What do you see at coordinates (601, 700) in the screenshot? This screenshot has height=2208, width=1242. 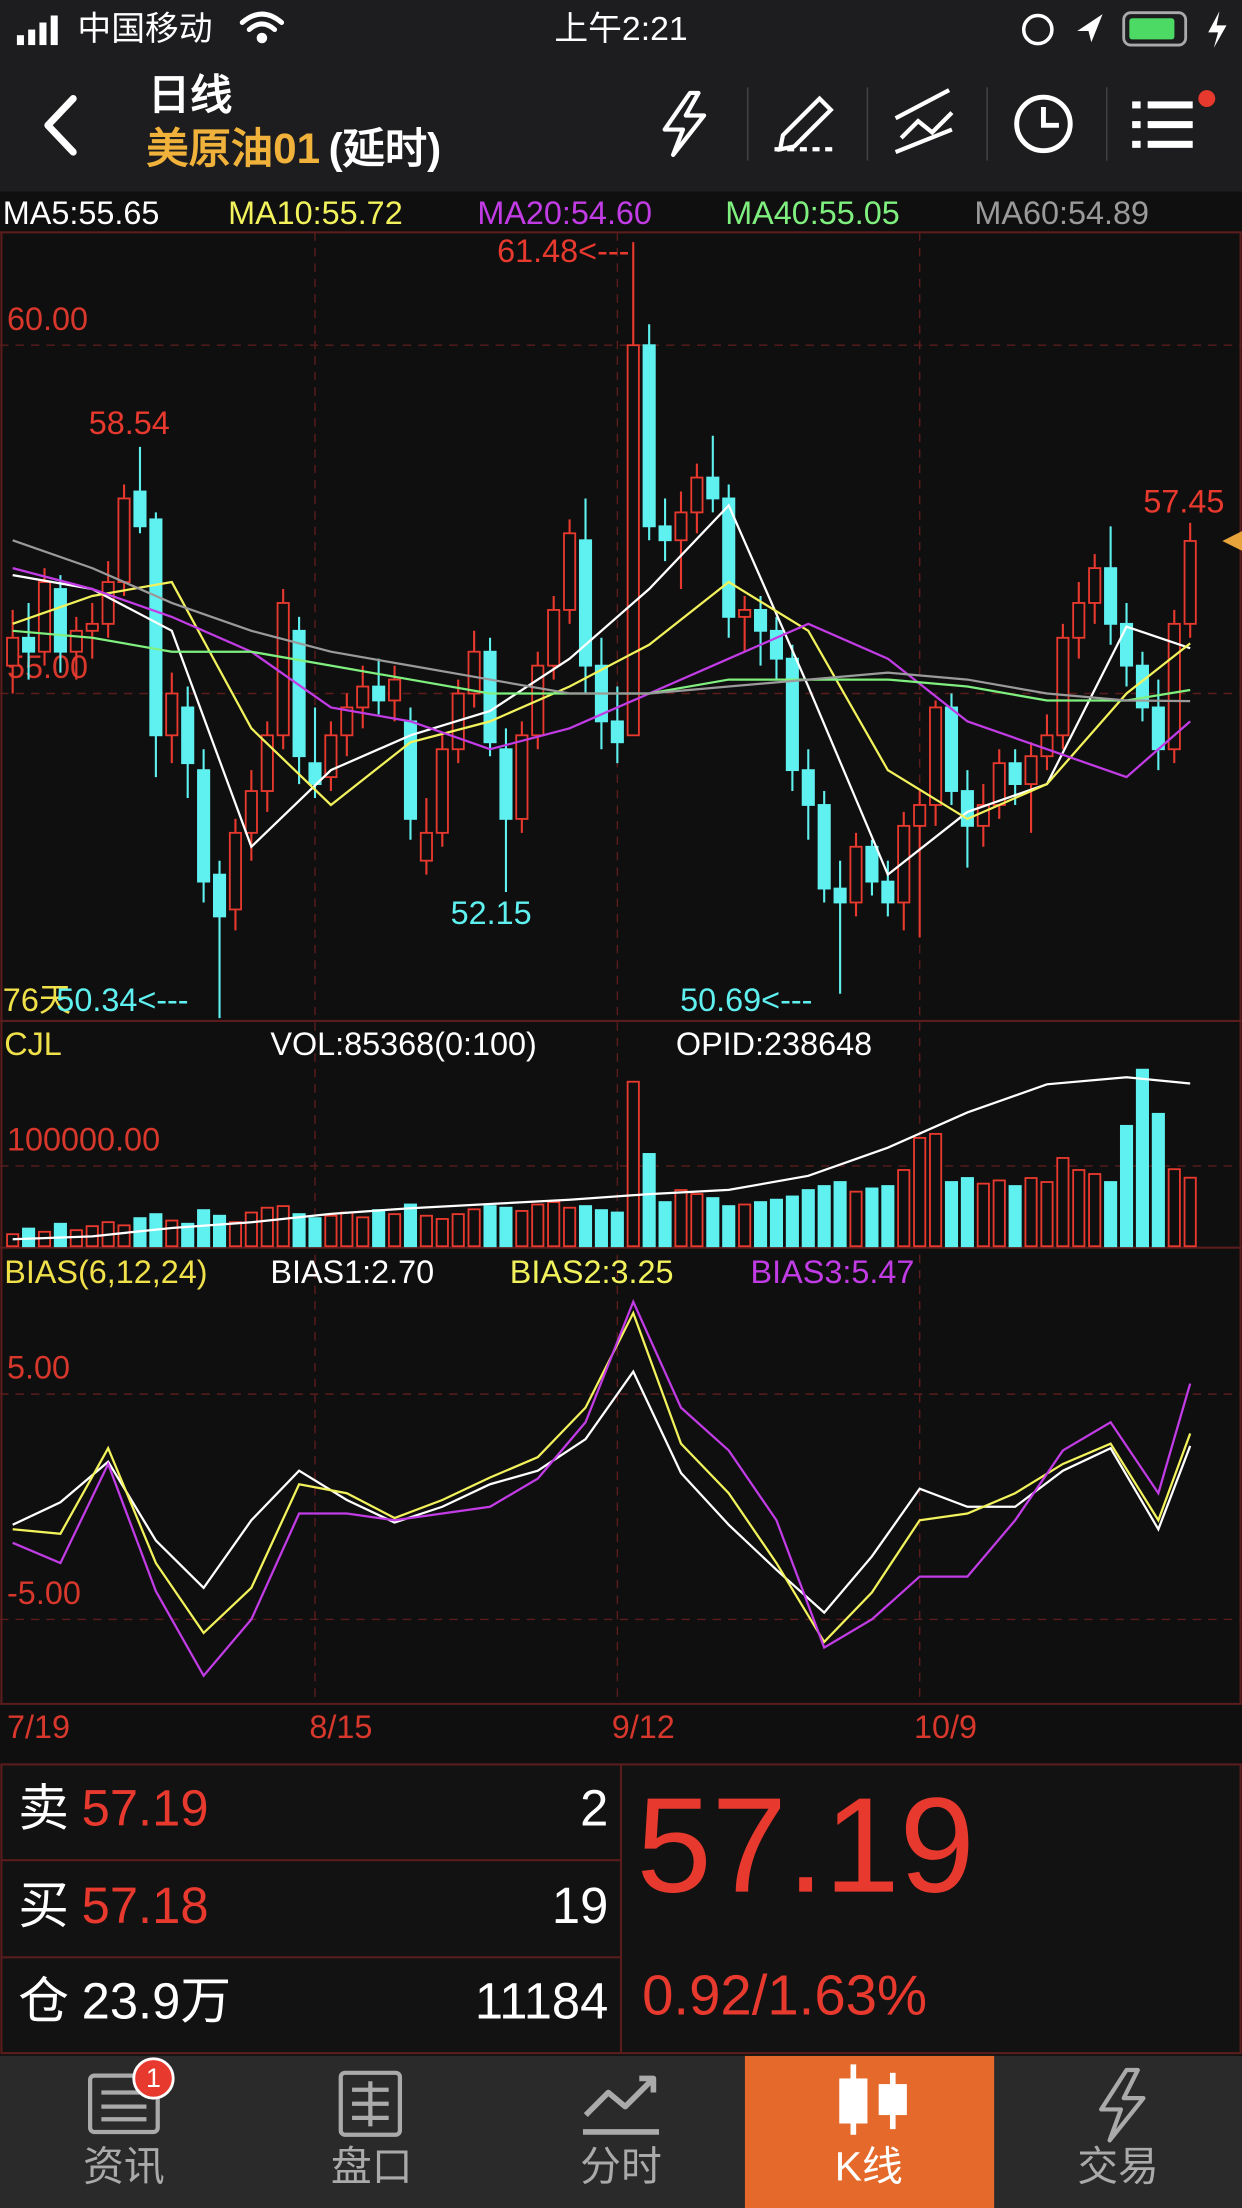 I see `ma-line` at bounding box center [601, 700].